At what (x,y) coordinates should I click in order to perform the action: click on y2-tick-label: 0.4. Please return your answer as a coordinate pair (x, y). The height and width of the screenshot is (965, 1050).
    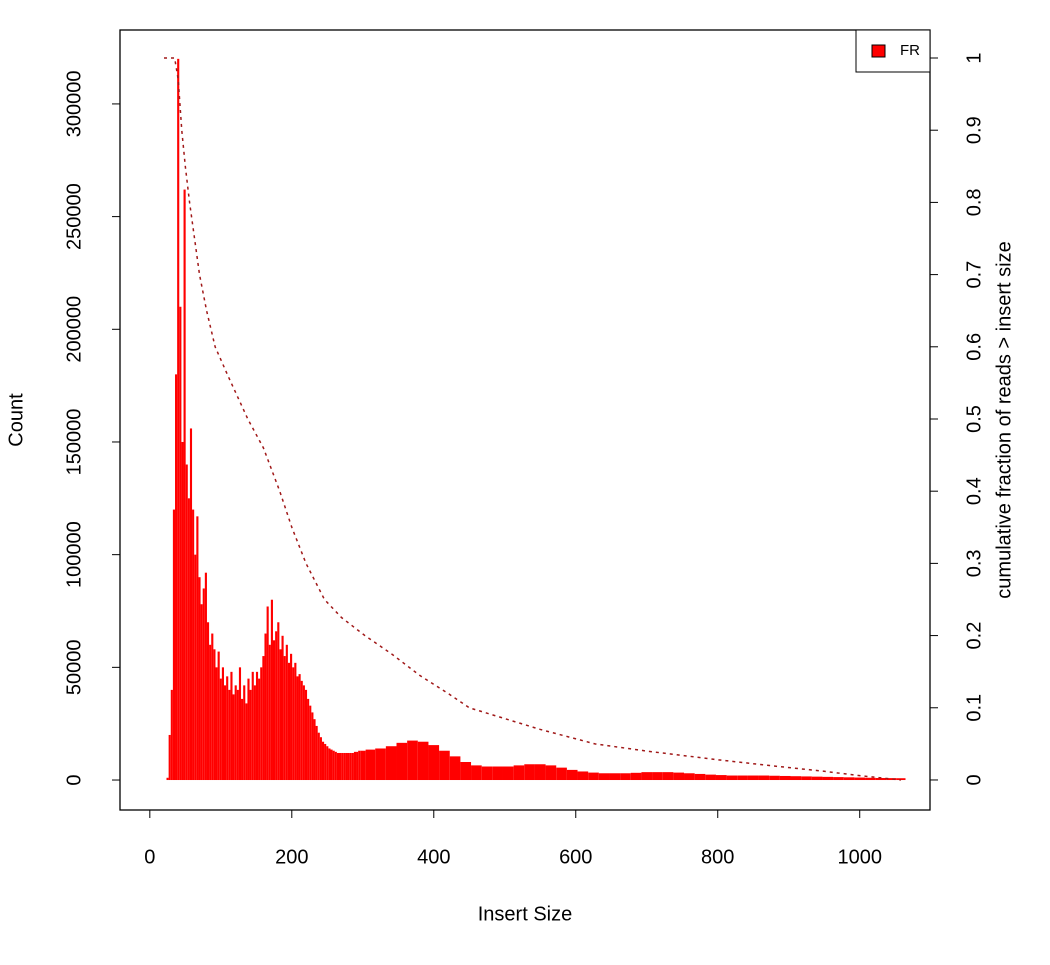
    Looking at the image, I should click on (974, 491).